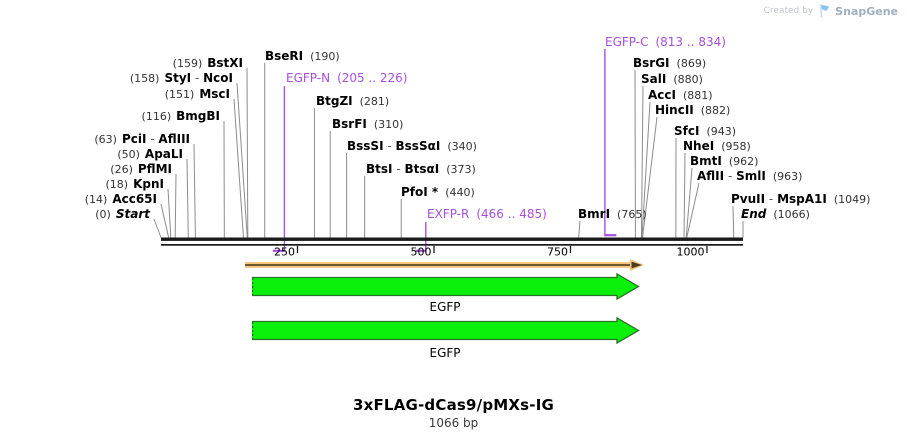  Describe the element at coordinates (775, 214) in the screenshot. I see `site-label-end: End (1066)` at that location.